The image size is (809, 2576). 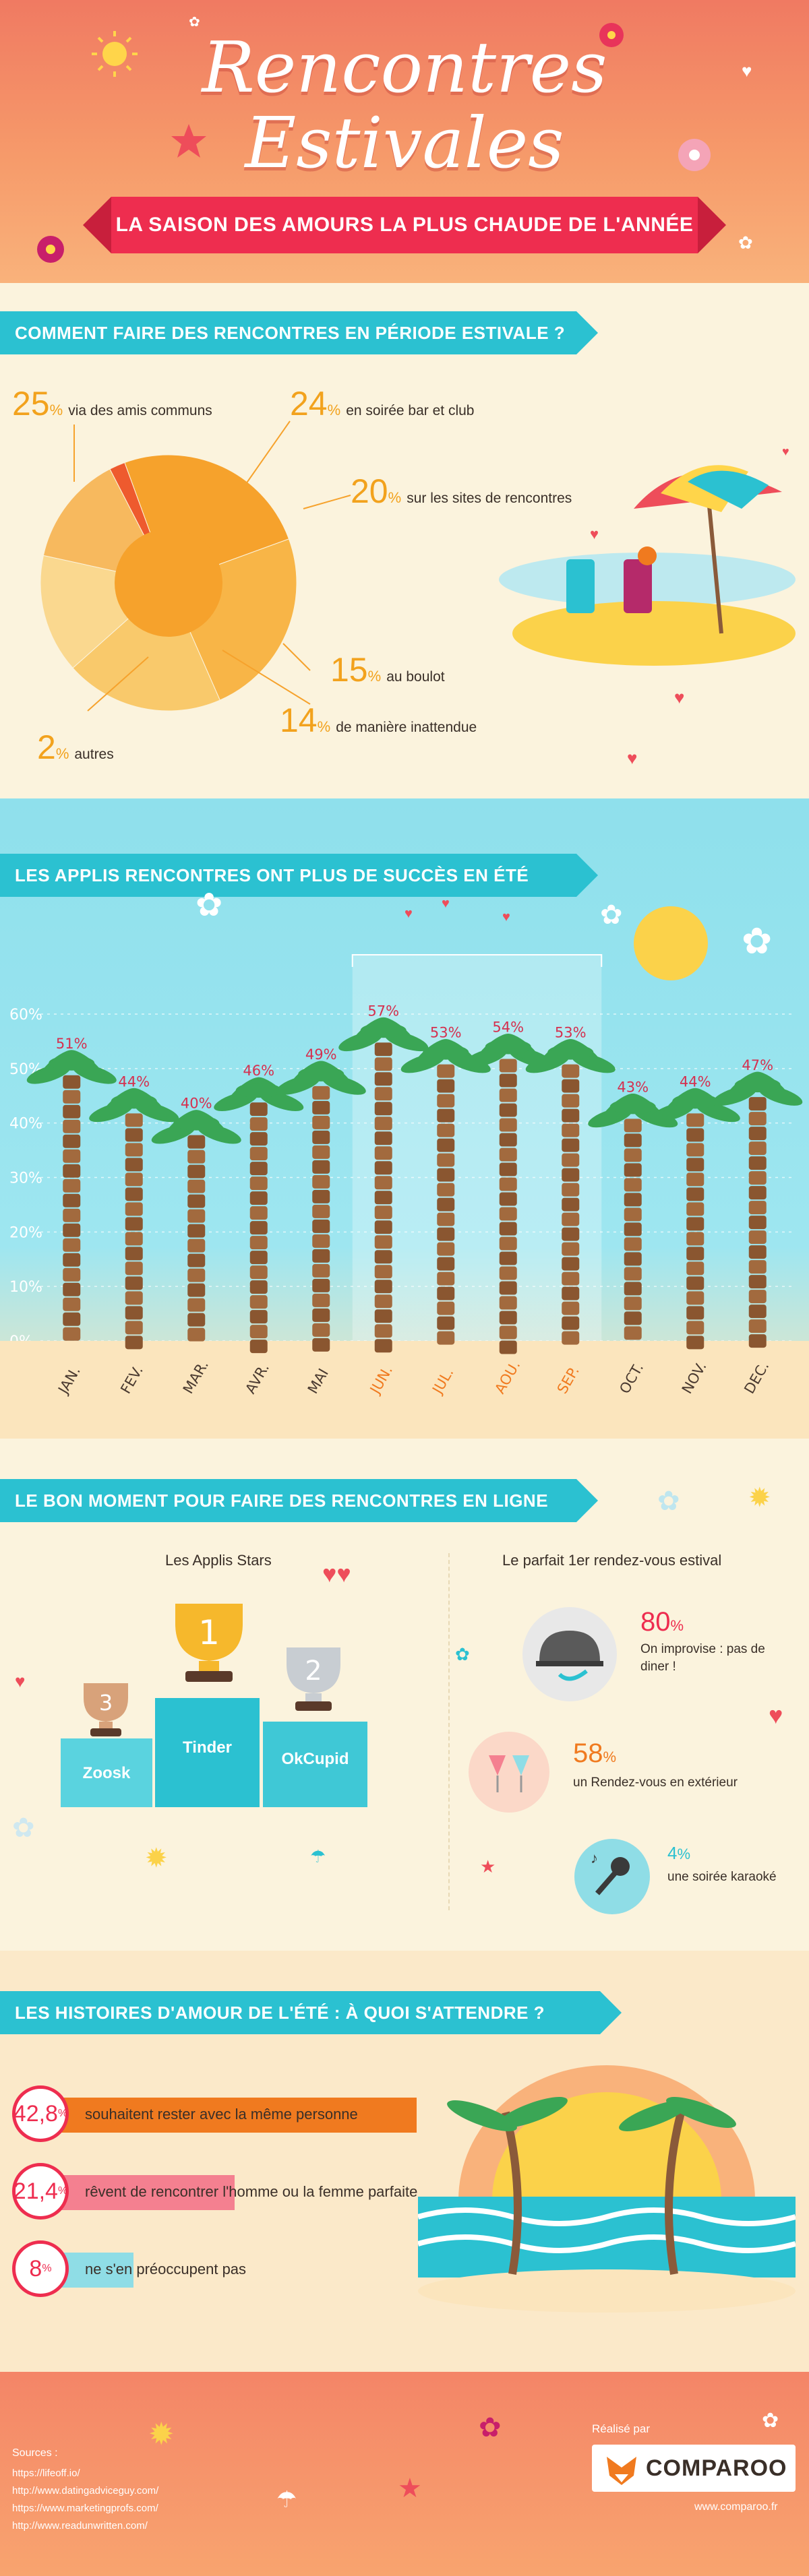 What do you see at coordinates (71, 1195) in the screenshot?
I see `palm-bar-JAN.` at bounding box center [71, 1195].